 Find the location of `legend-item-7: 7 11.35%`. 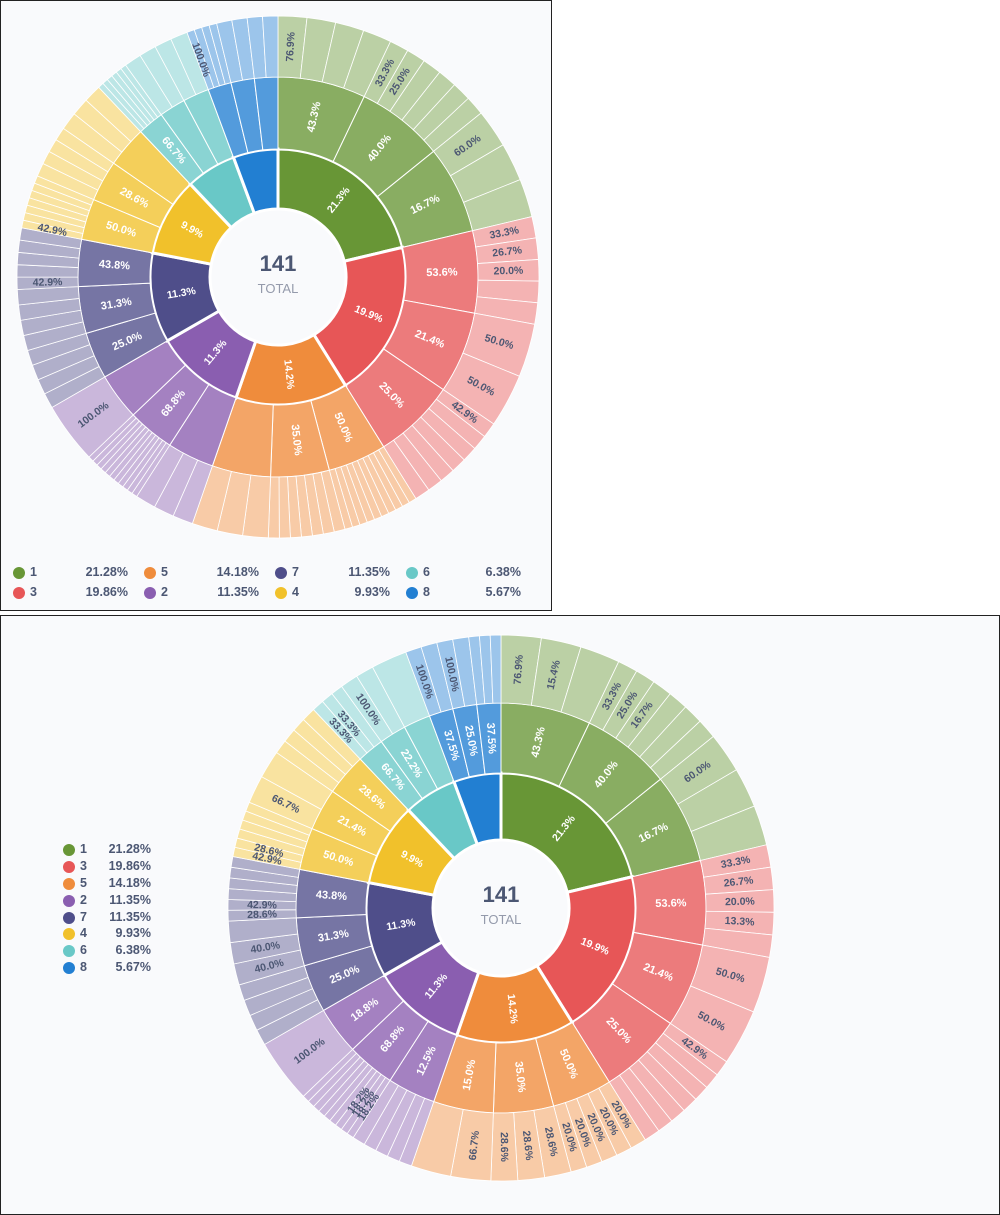

legend-item-7: 7 11.35% is located at coordinates (118, 917).